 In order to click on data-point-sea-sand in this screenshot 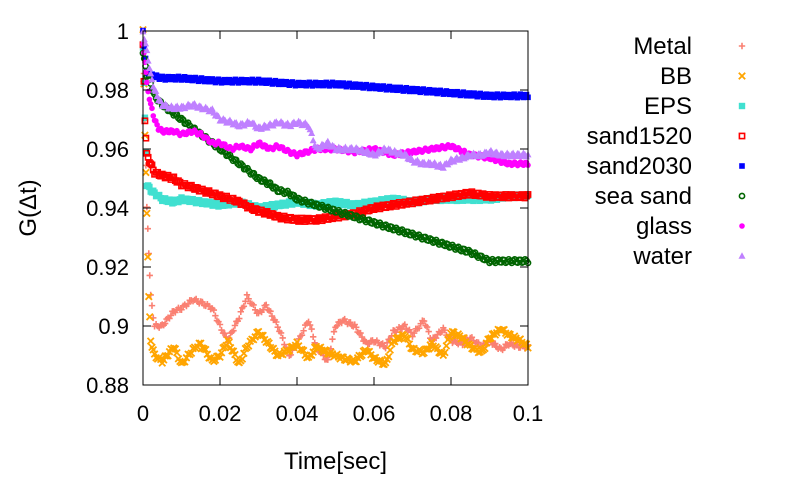, I will do `click(254, 173)`.